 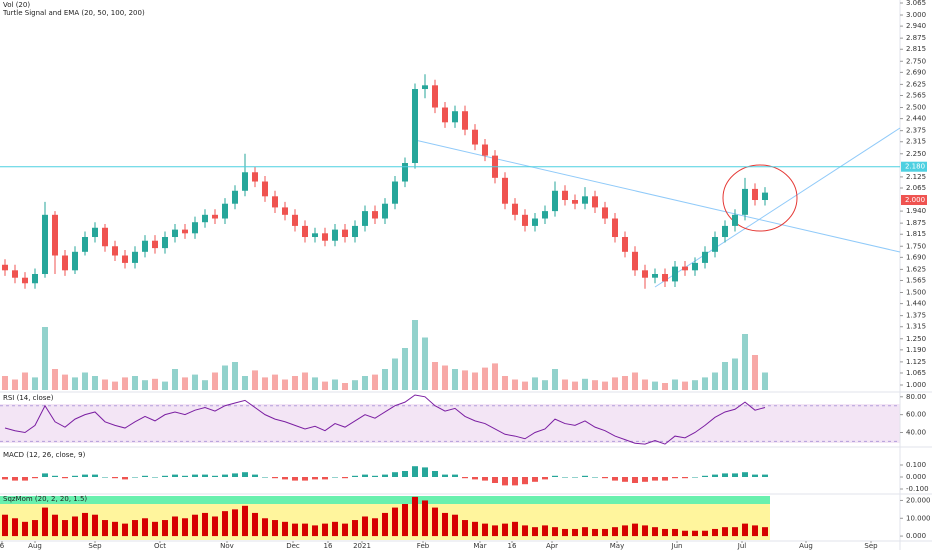 What do you see at coordinates (916, 385) in the screenshot?
I see `y-tick-label: 1.000` at bounding box center [916, 385].